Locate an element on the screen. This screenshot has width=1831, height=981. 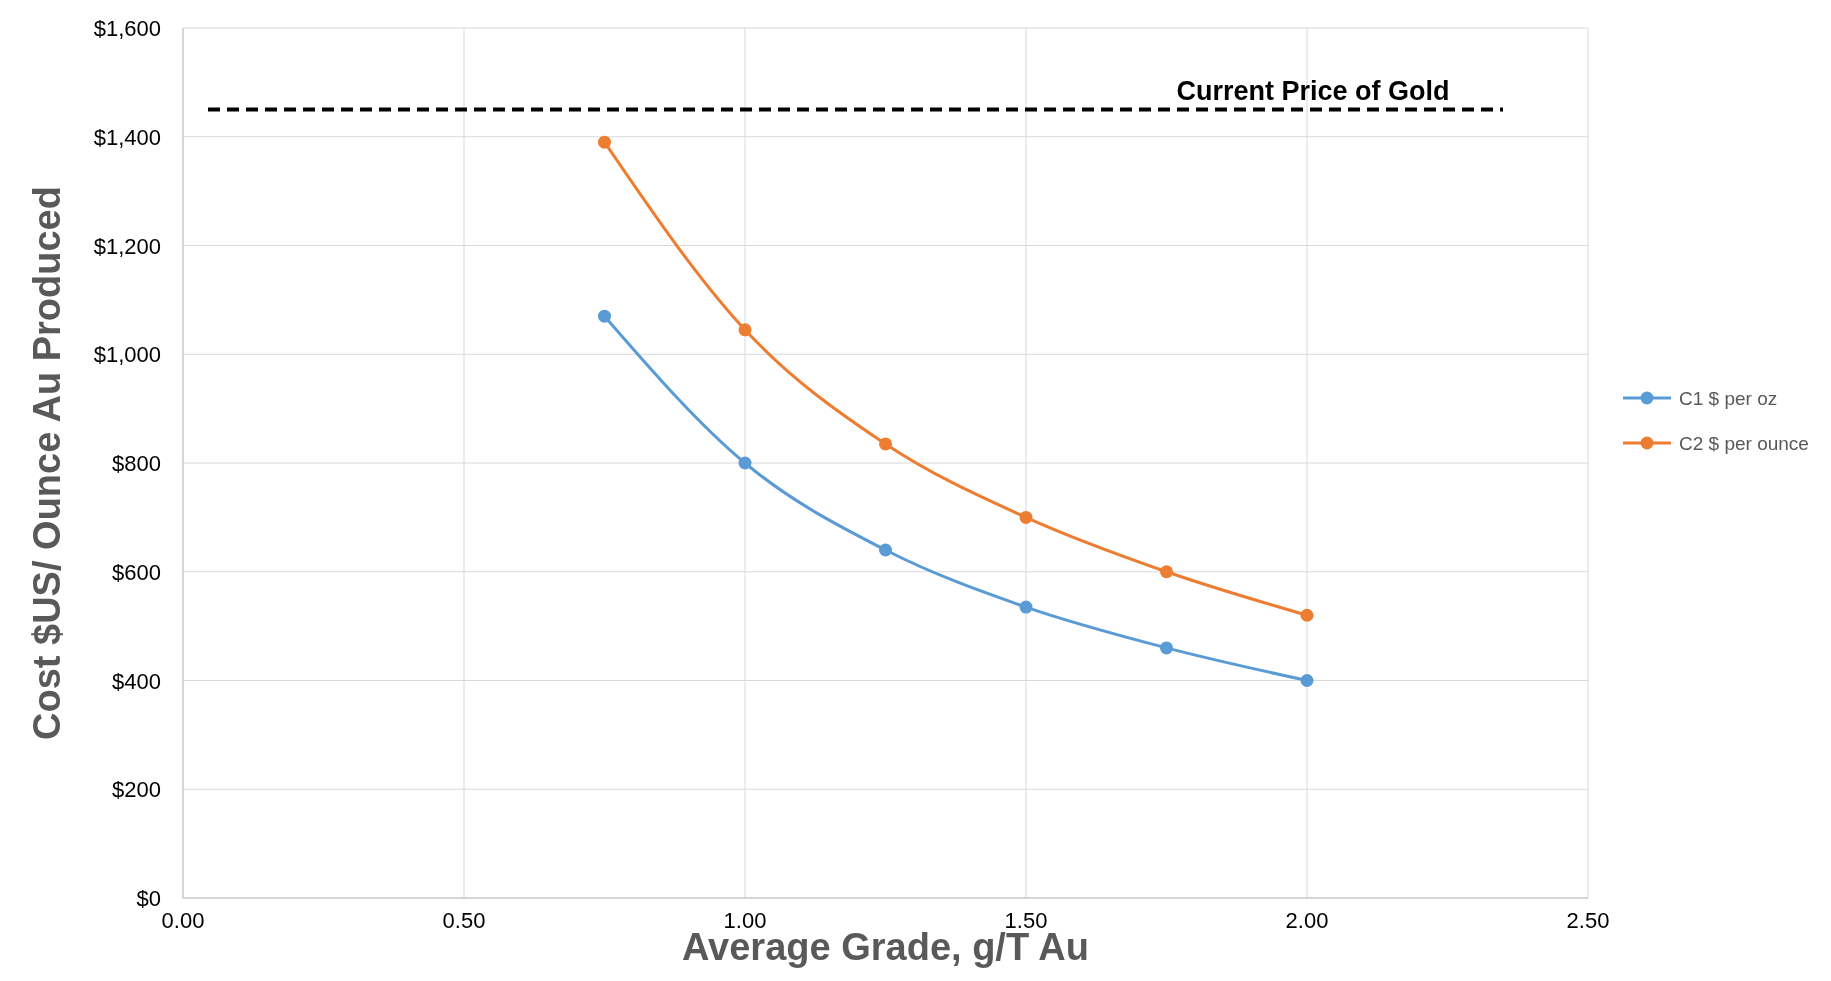
x-tick-label: 0.50 is located at coordinates (464, 920).